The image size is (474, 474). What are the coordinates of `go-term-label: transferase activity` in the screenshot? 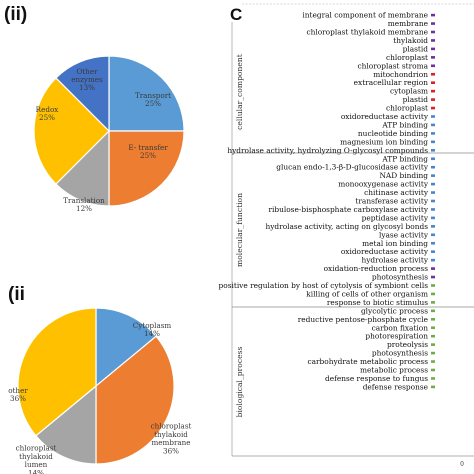 It's located at (391, 201).